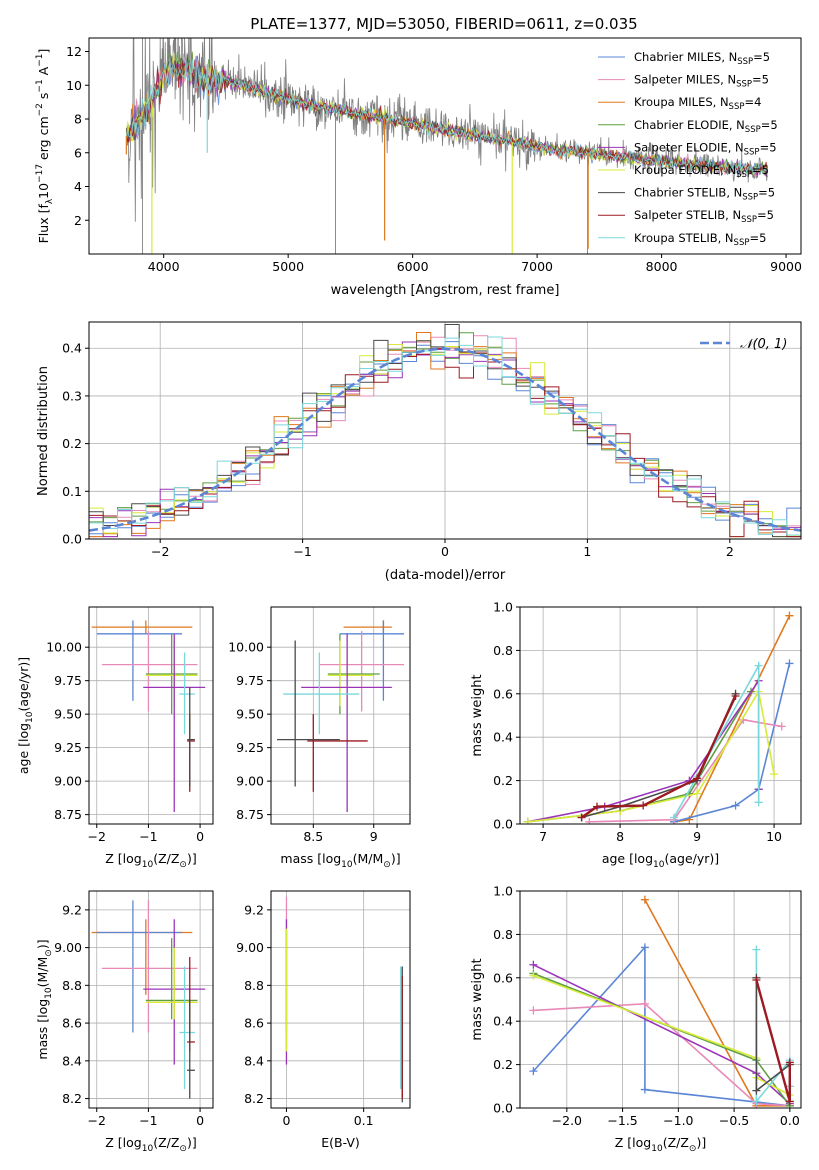  I want to click on y-tick-label: 0.1, so click(72, 491).